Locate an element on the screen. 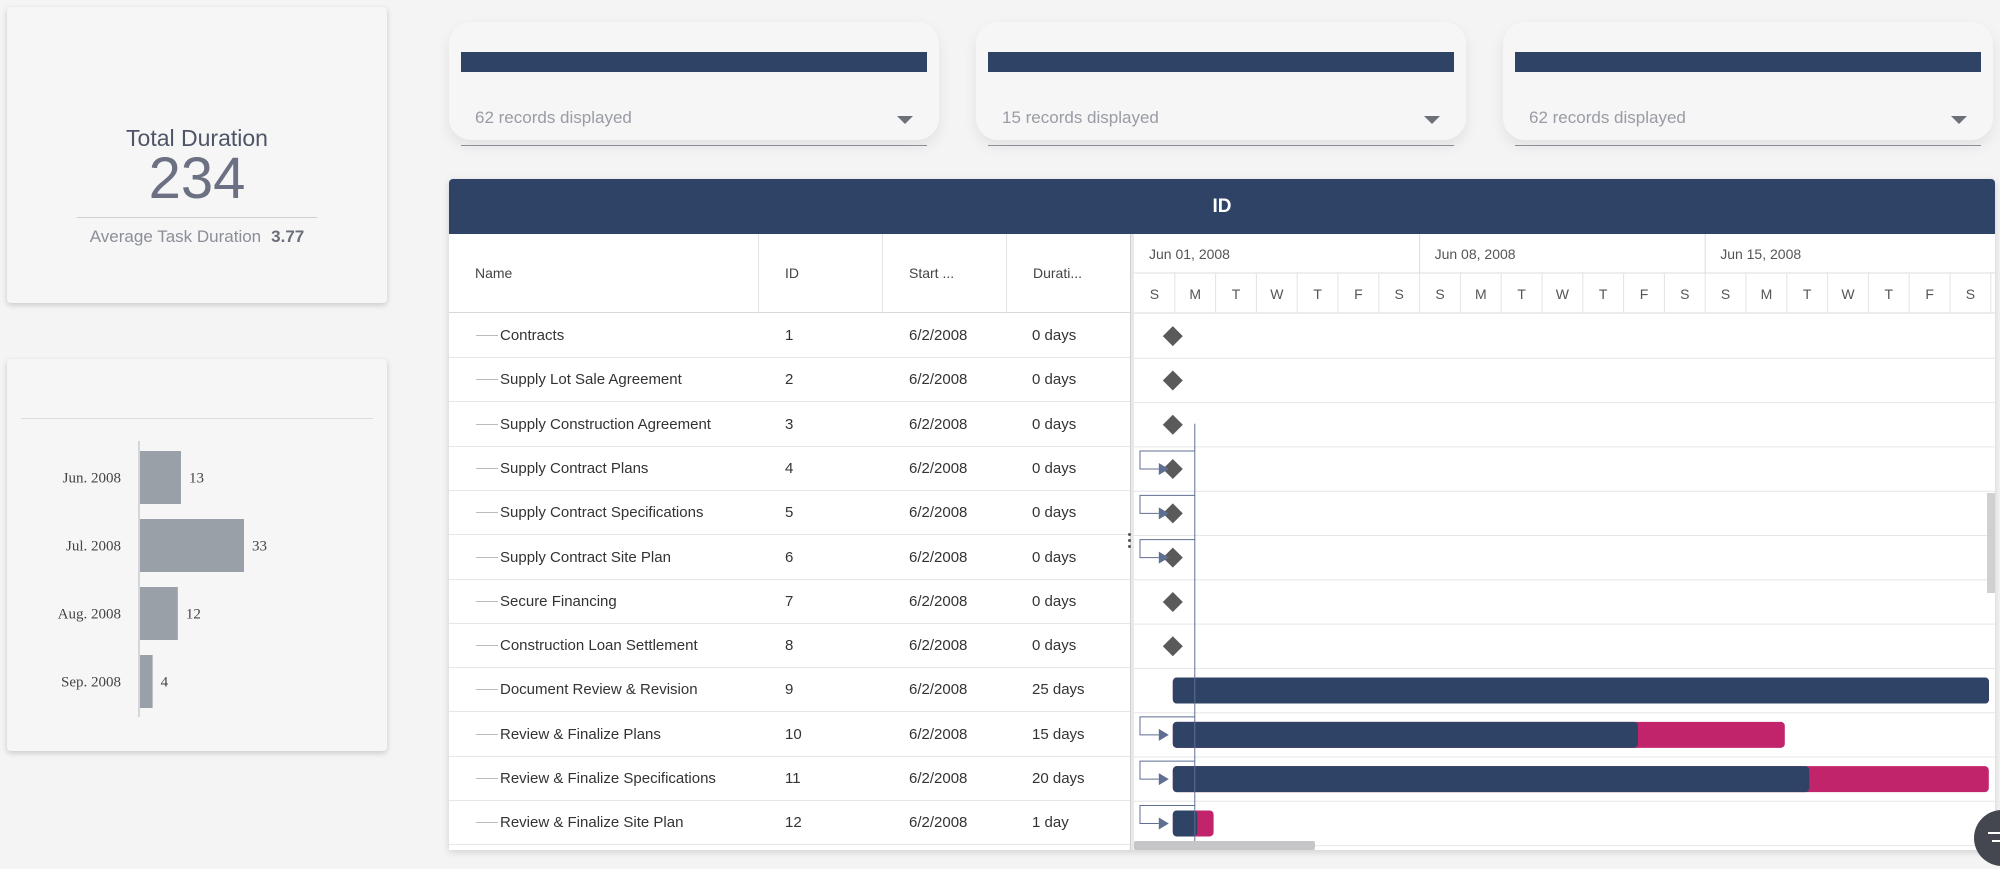  table-row: Supply Contract Site Plan 6 6/2/2008 0 days is located at coordinates (789, 558).